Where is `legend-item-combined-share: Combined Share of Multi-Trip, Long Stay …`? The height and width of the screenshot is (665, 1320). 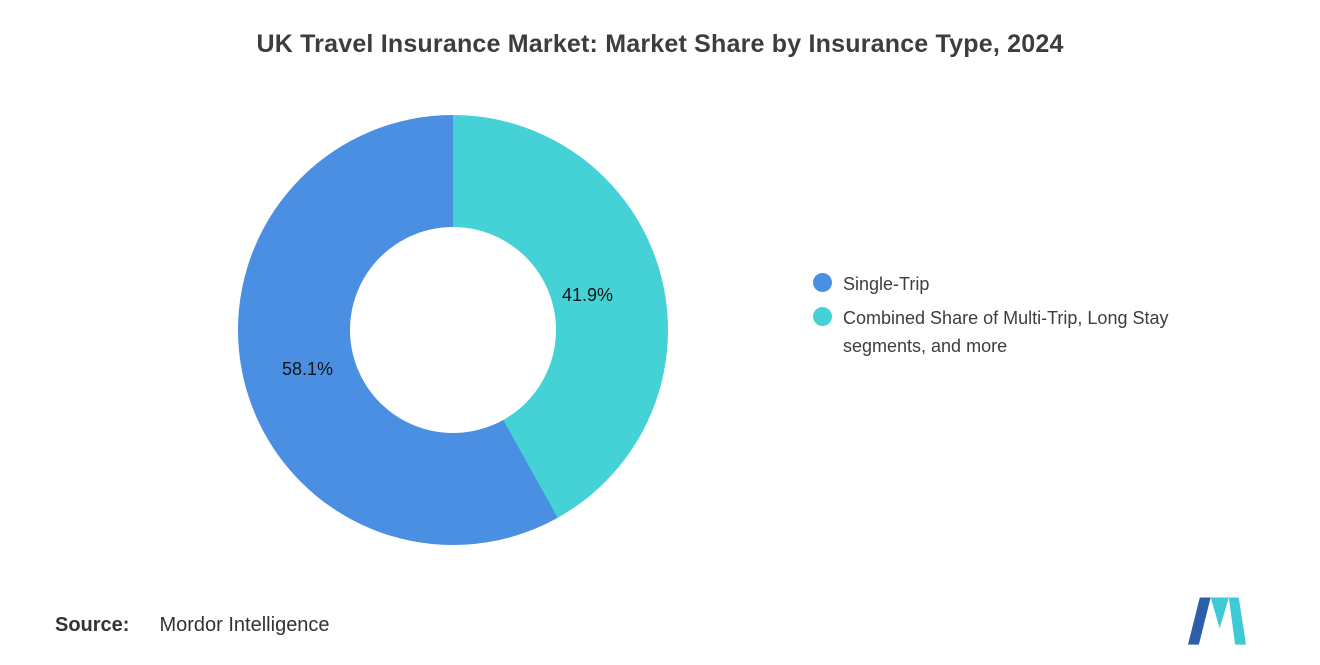
legend-item-combined-share: Combined Share of Multi-Trip, Long Stay … is located at coordinates (1032, 332).